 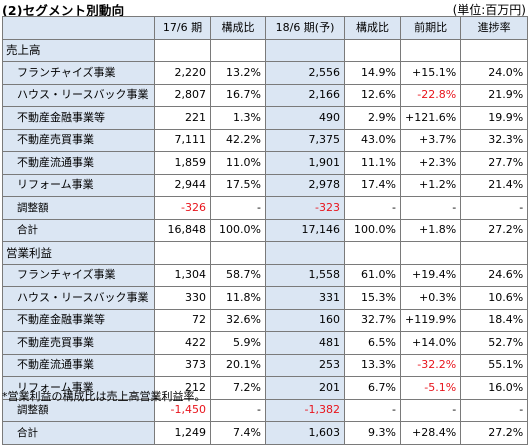 What do you see at coordinates (430, 433) in the screenshot?
I see `value-cell: +28.4%` at bounding box center [430, 433].